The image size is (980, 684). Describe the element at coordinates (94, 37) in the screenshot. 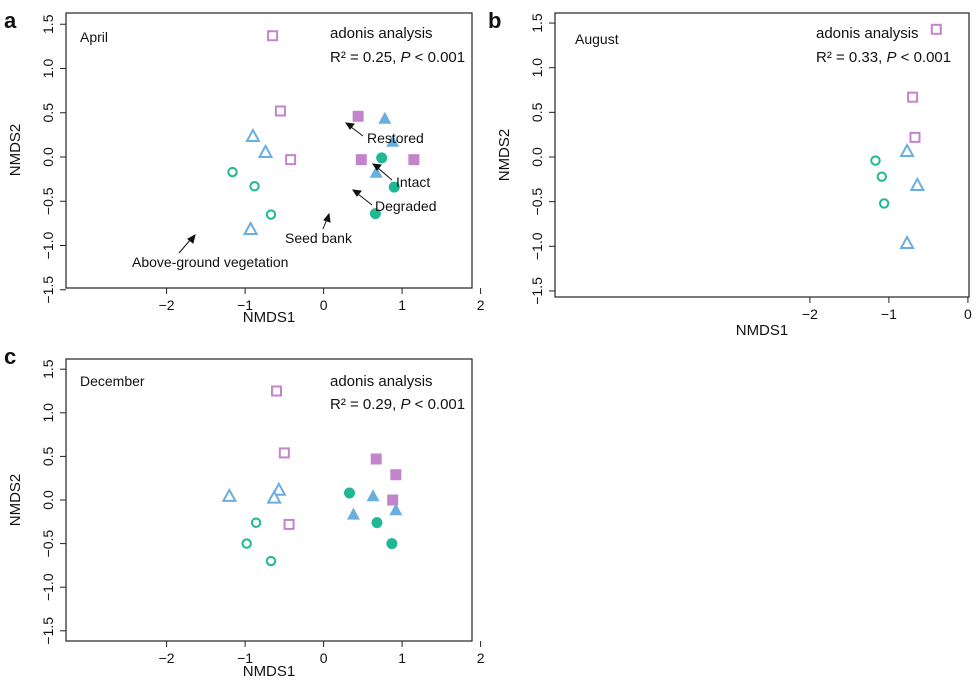

I see `month-label: April` at that location.